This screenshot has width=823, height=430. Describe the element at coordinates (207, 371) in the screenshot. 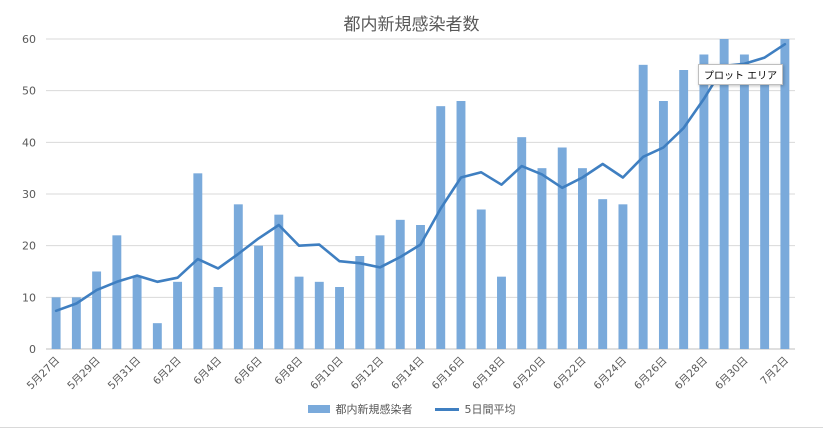

I see `x-tick-label: 6月4日` at that location.